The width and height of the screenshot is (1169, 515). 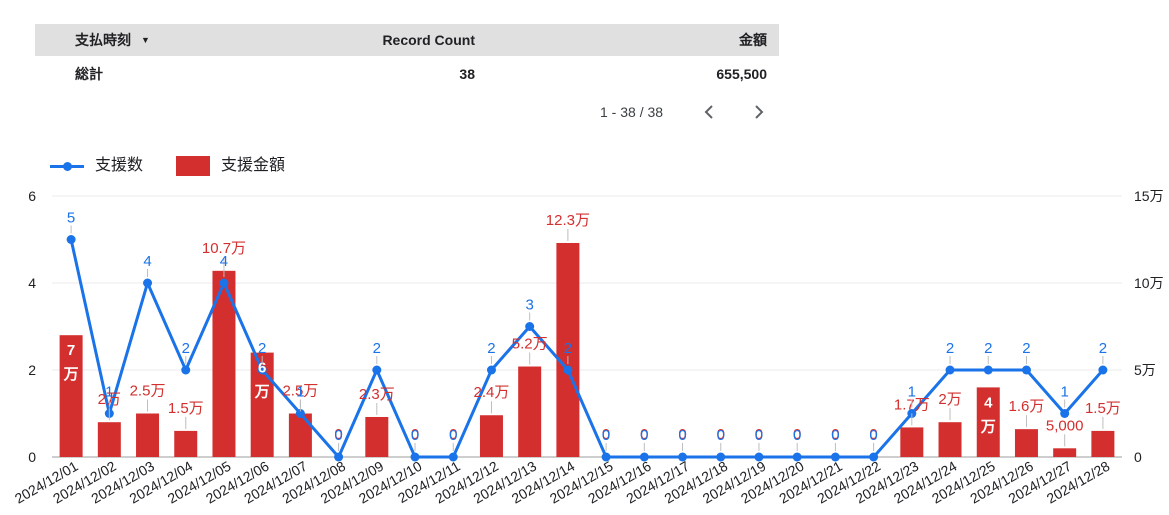 I want to click on bar-data-label: 7, so click(x=71, y=350).